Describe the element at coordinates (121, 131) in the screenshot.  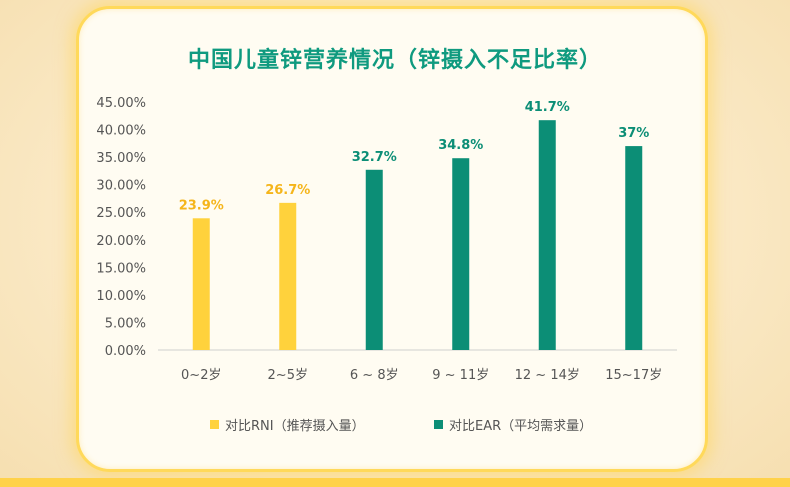
I see `y-tick-label: 40.00%` at that location.